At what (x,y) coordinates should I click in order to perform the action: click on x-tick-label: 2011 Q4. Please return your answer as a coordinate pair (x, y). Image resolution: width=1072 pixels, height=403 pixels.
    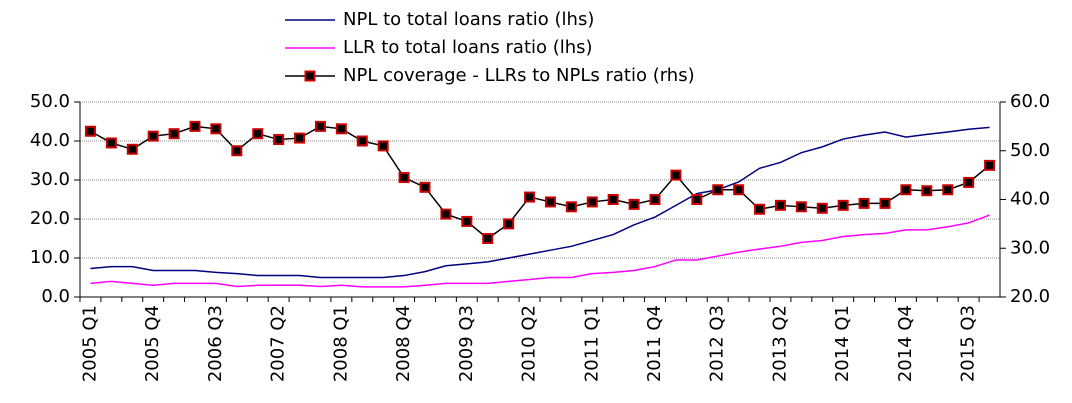
    Looking at the image, I should click on (654, 343).